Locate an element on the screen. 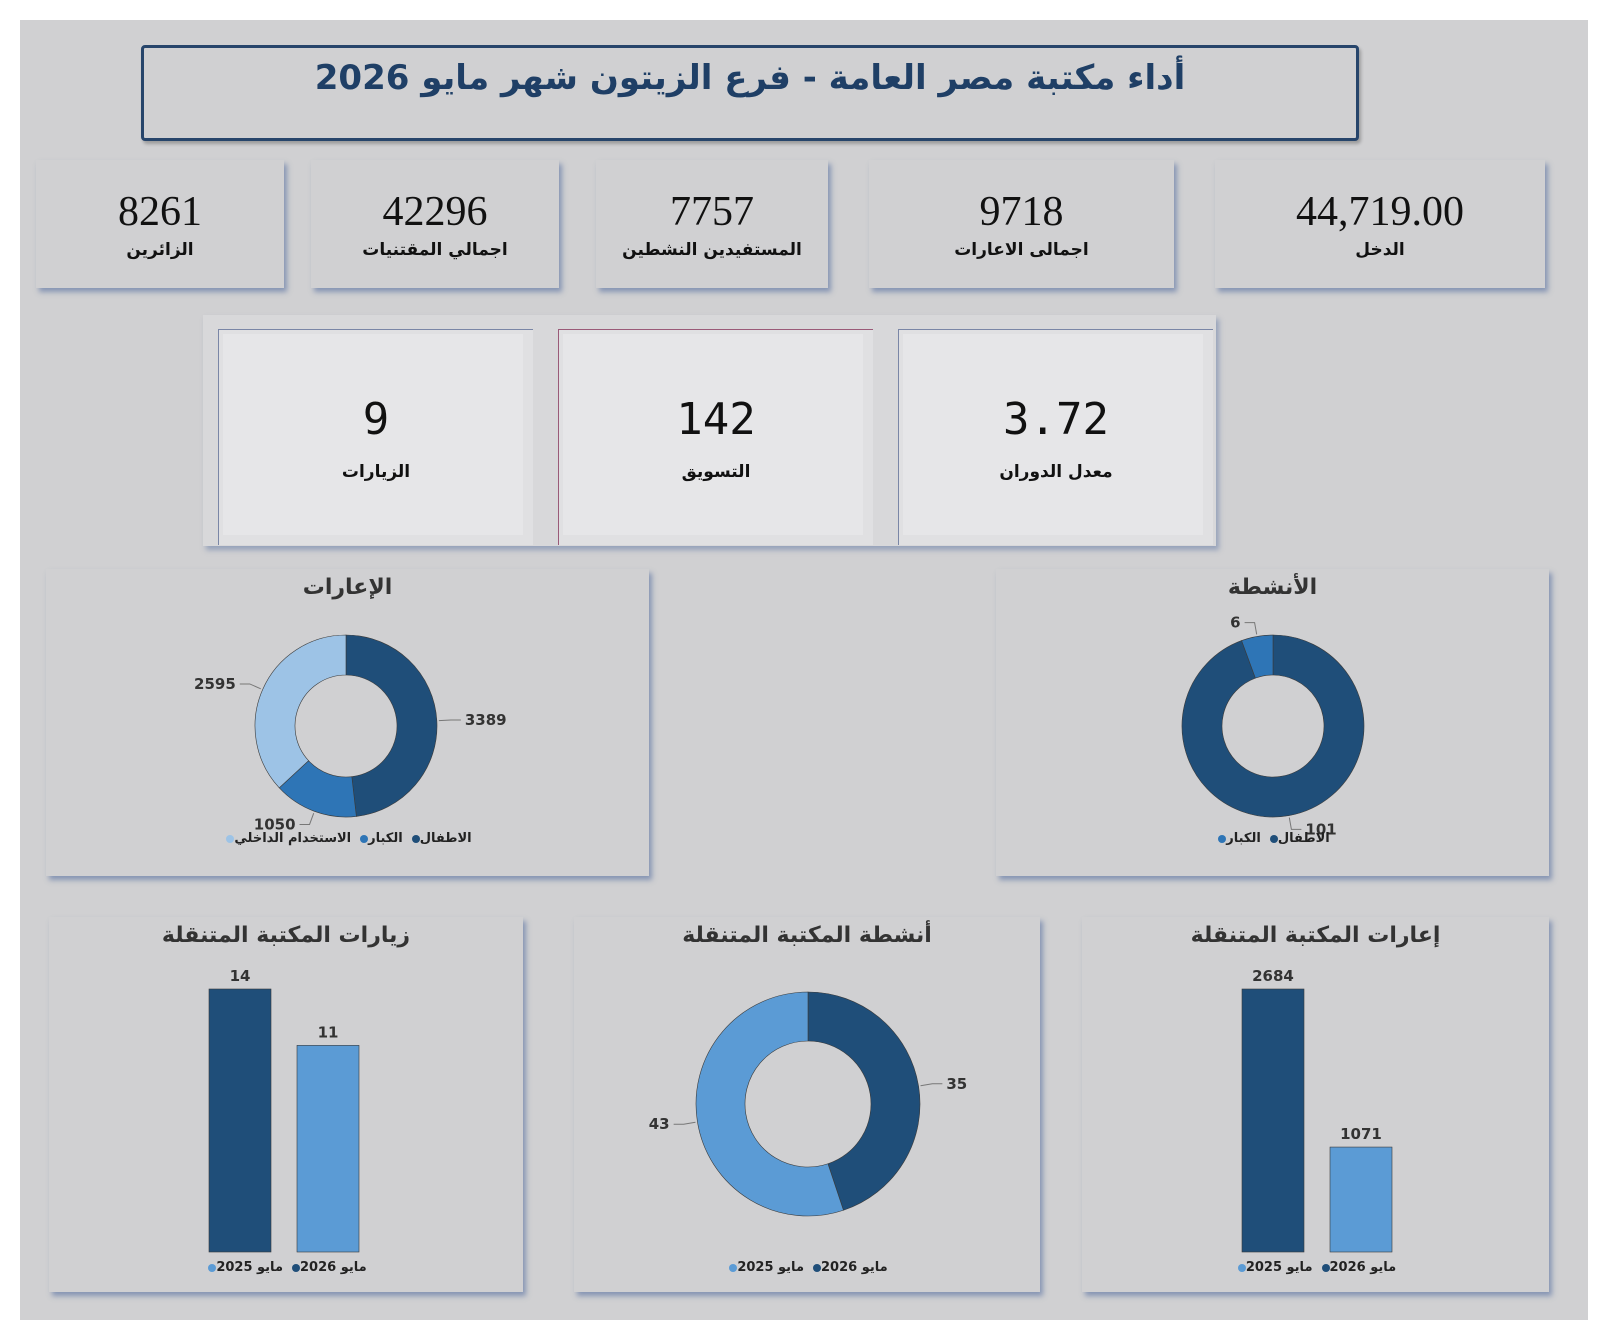 This screenshot has width=1600, height=1340. kpi-value: 44,719.00 is located at coordinates (1380, 212).